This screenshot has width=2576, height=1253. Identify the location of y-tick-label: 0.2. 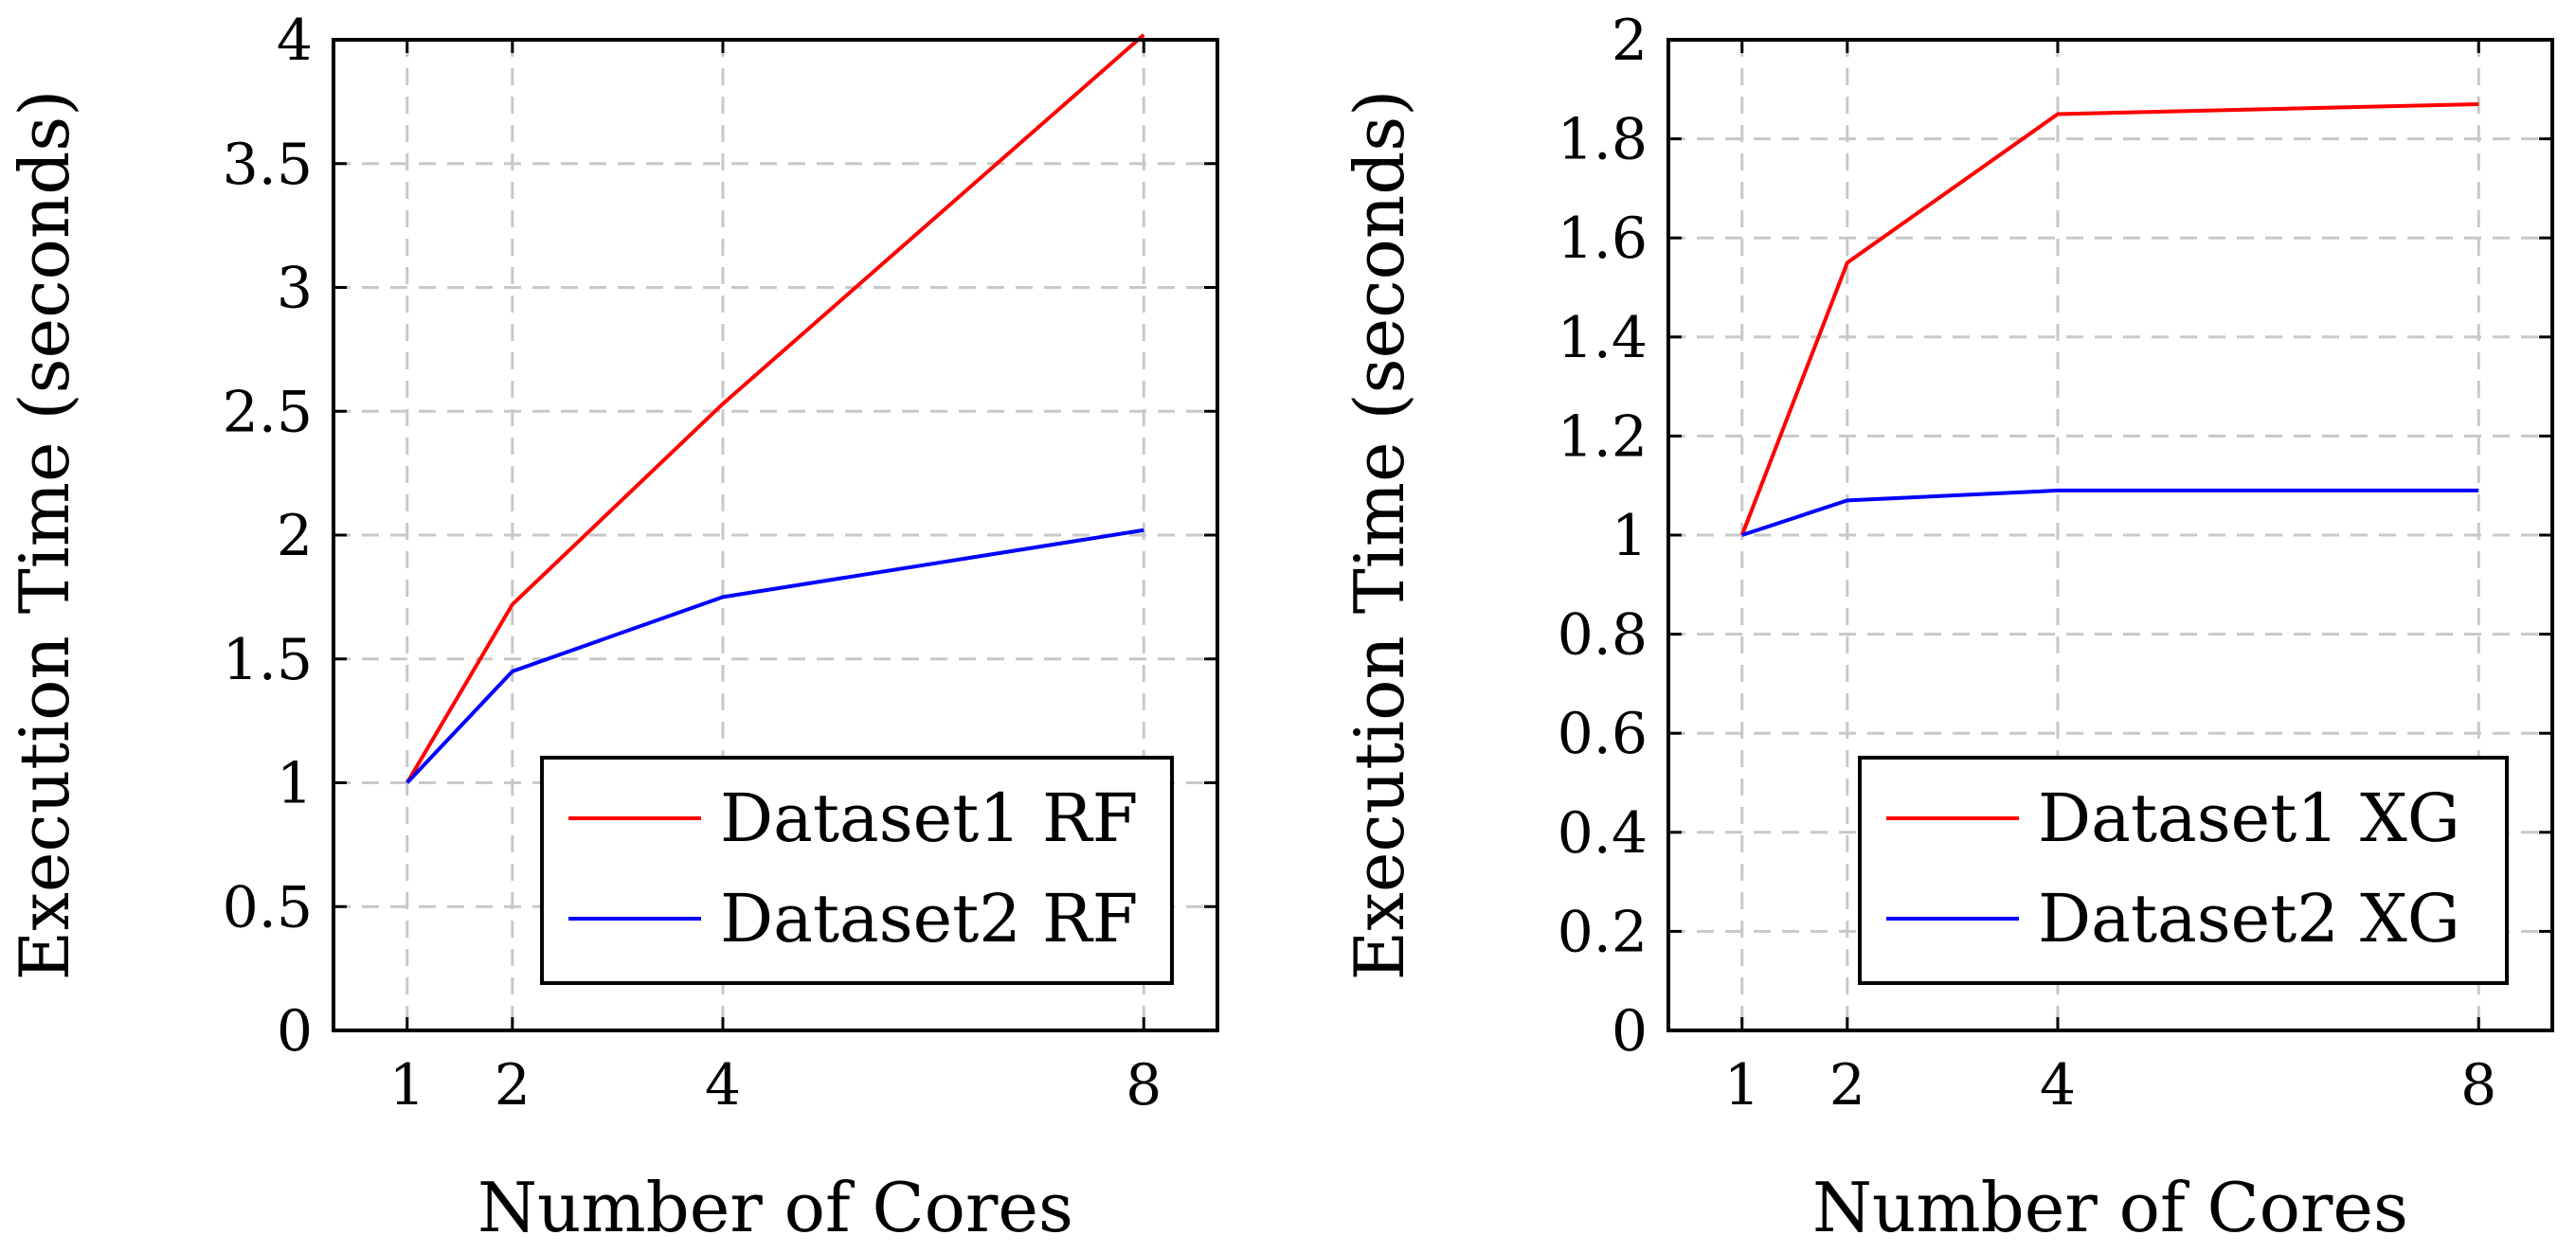
(1603, 932).